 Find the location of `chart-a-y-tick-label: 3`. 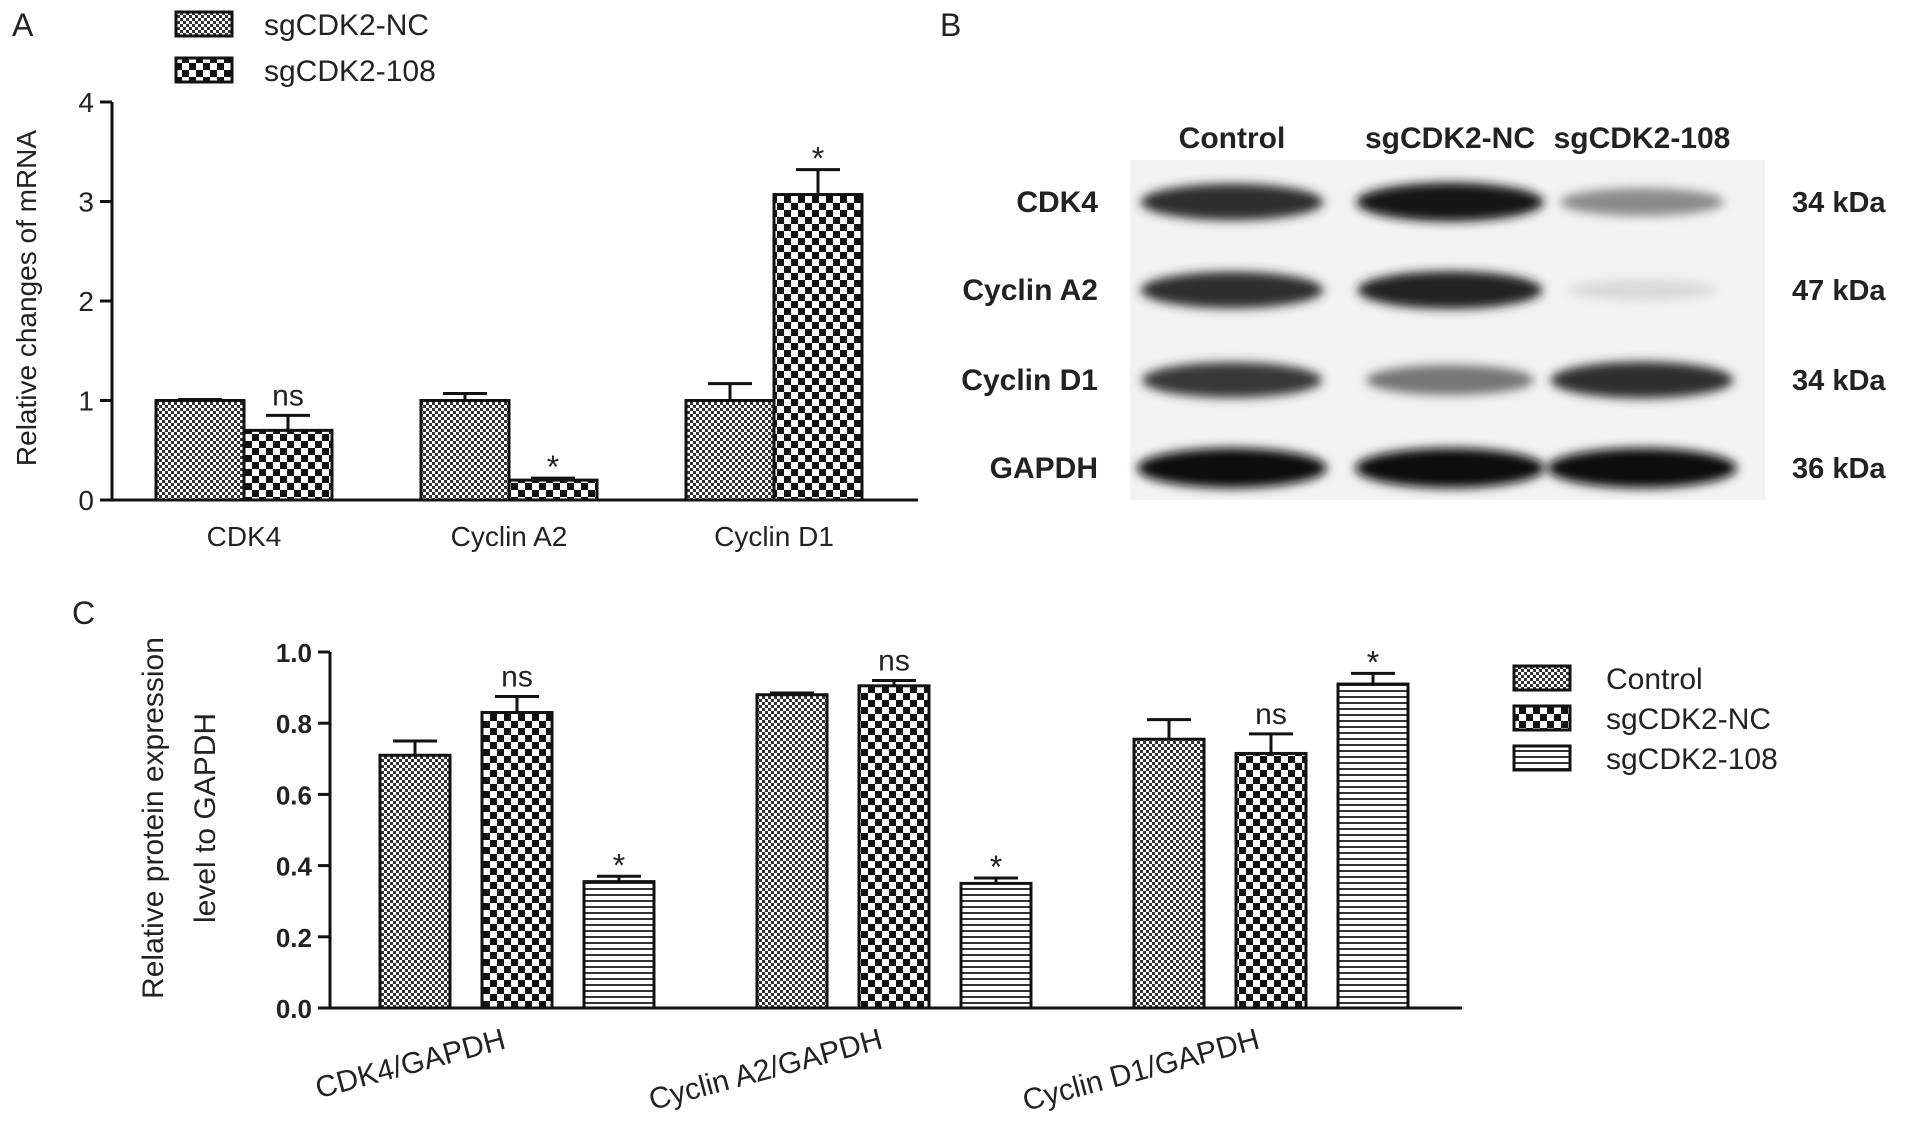

chart-a-y-tick-label: 3 is located at coordinates (86, 202).